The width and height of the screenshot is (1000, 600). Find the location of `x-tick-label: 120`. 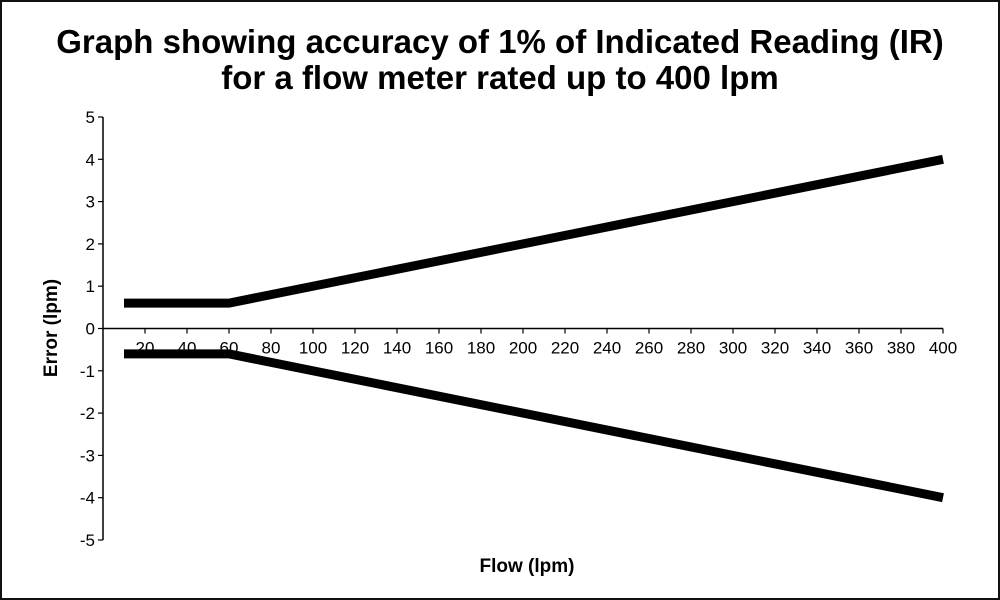

x-tick-label: 120 is located at coordinates (355, 348).